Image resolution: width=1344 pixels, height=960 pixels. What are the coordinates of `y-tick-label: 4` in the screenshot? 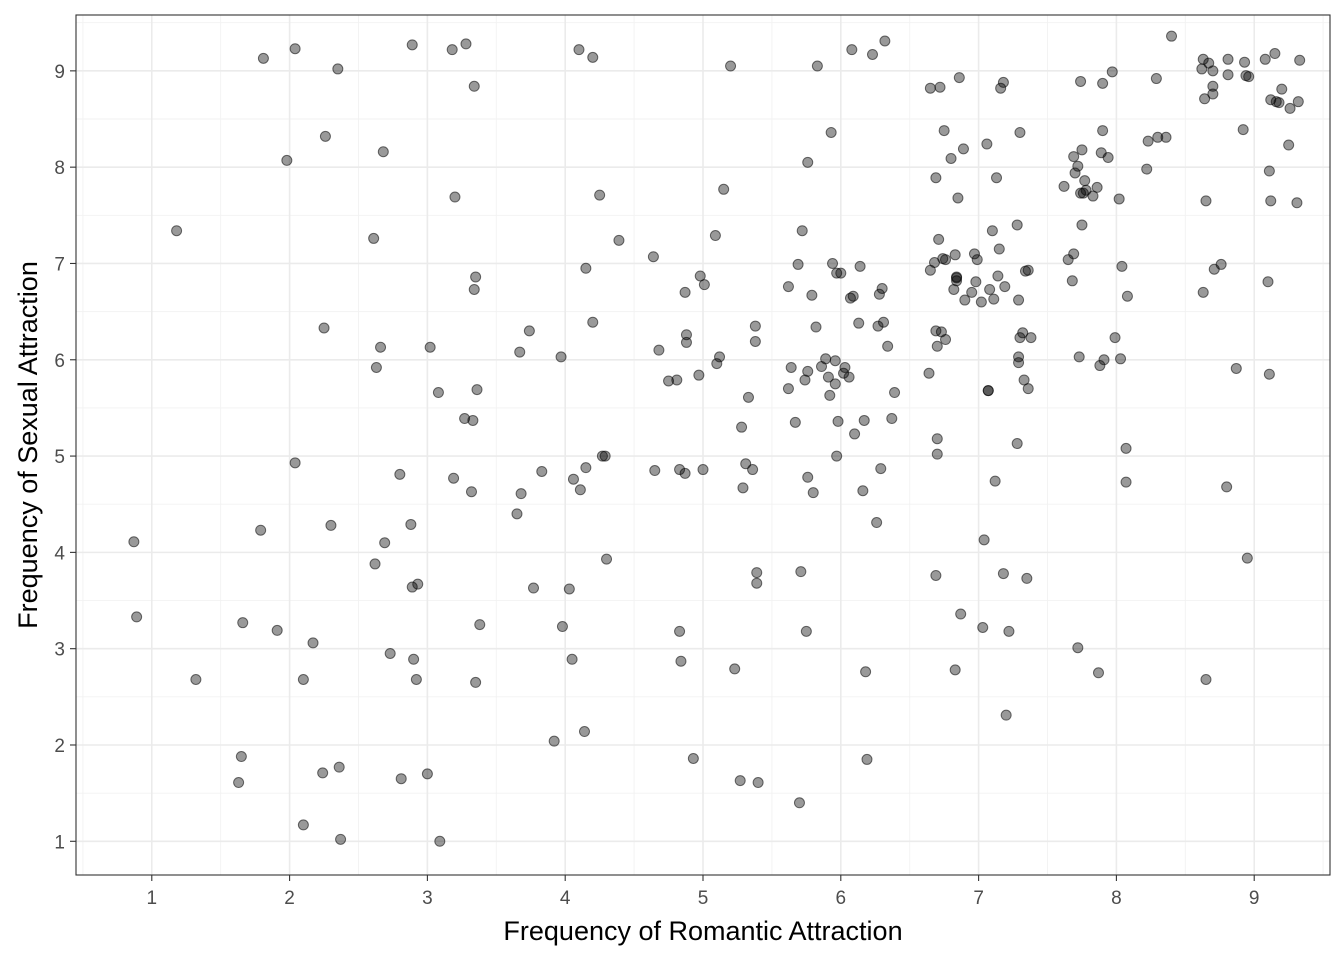 It's located at (59, 553).